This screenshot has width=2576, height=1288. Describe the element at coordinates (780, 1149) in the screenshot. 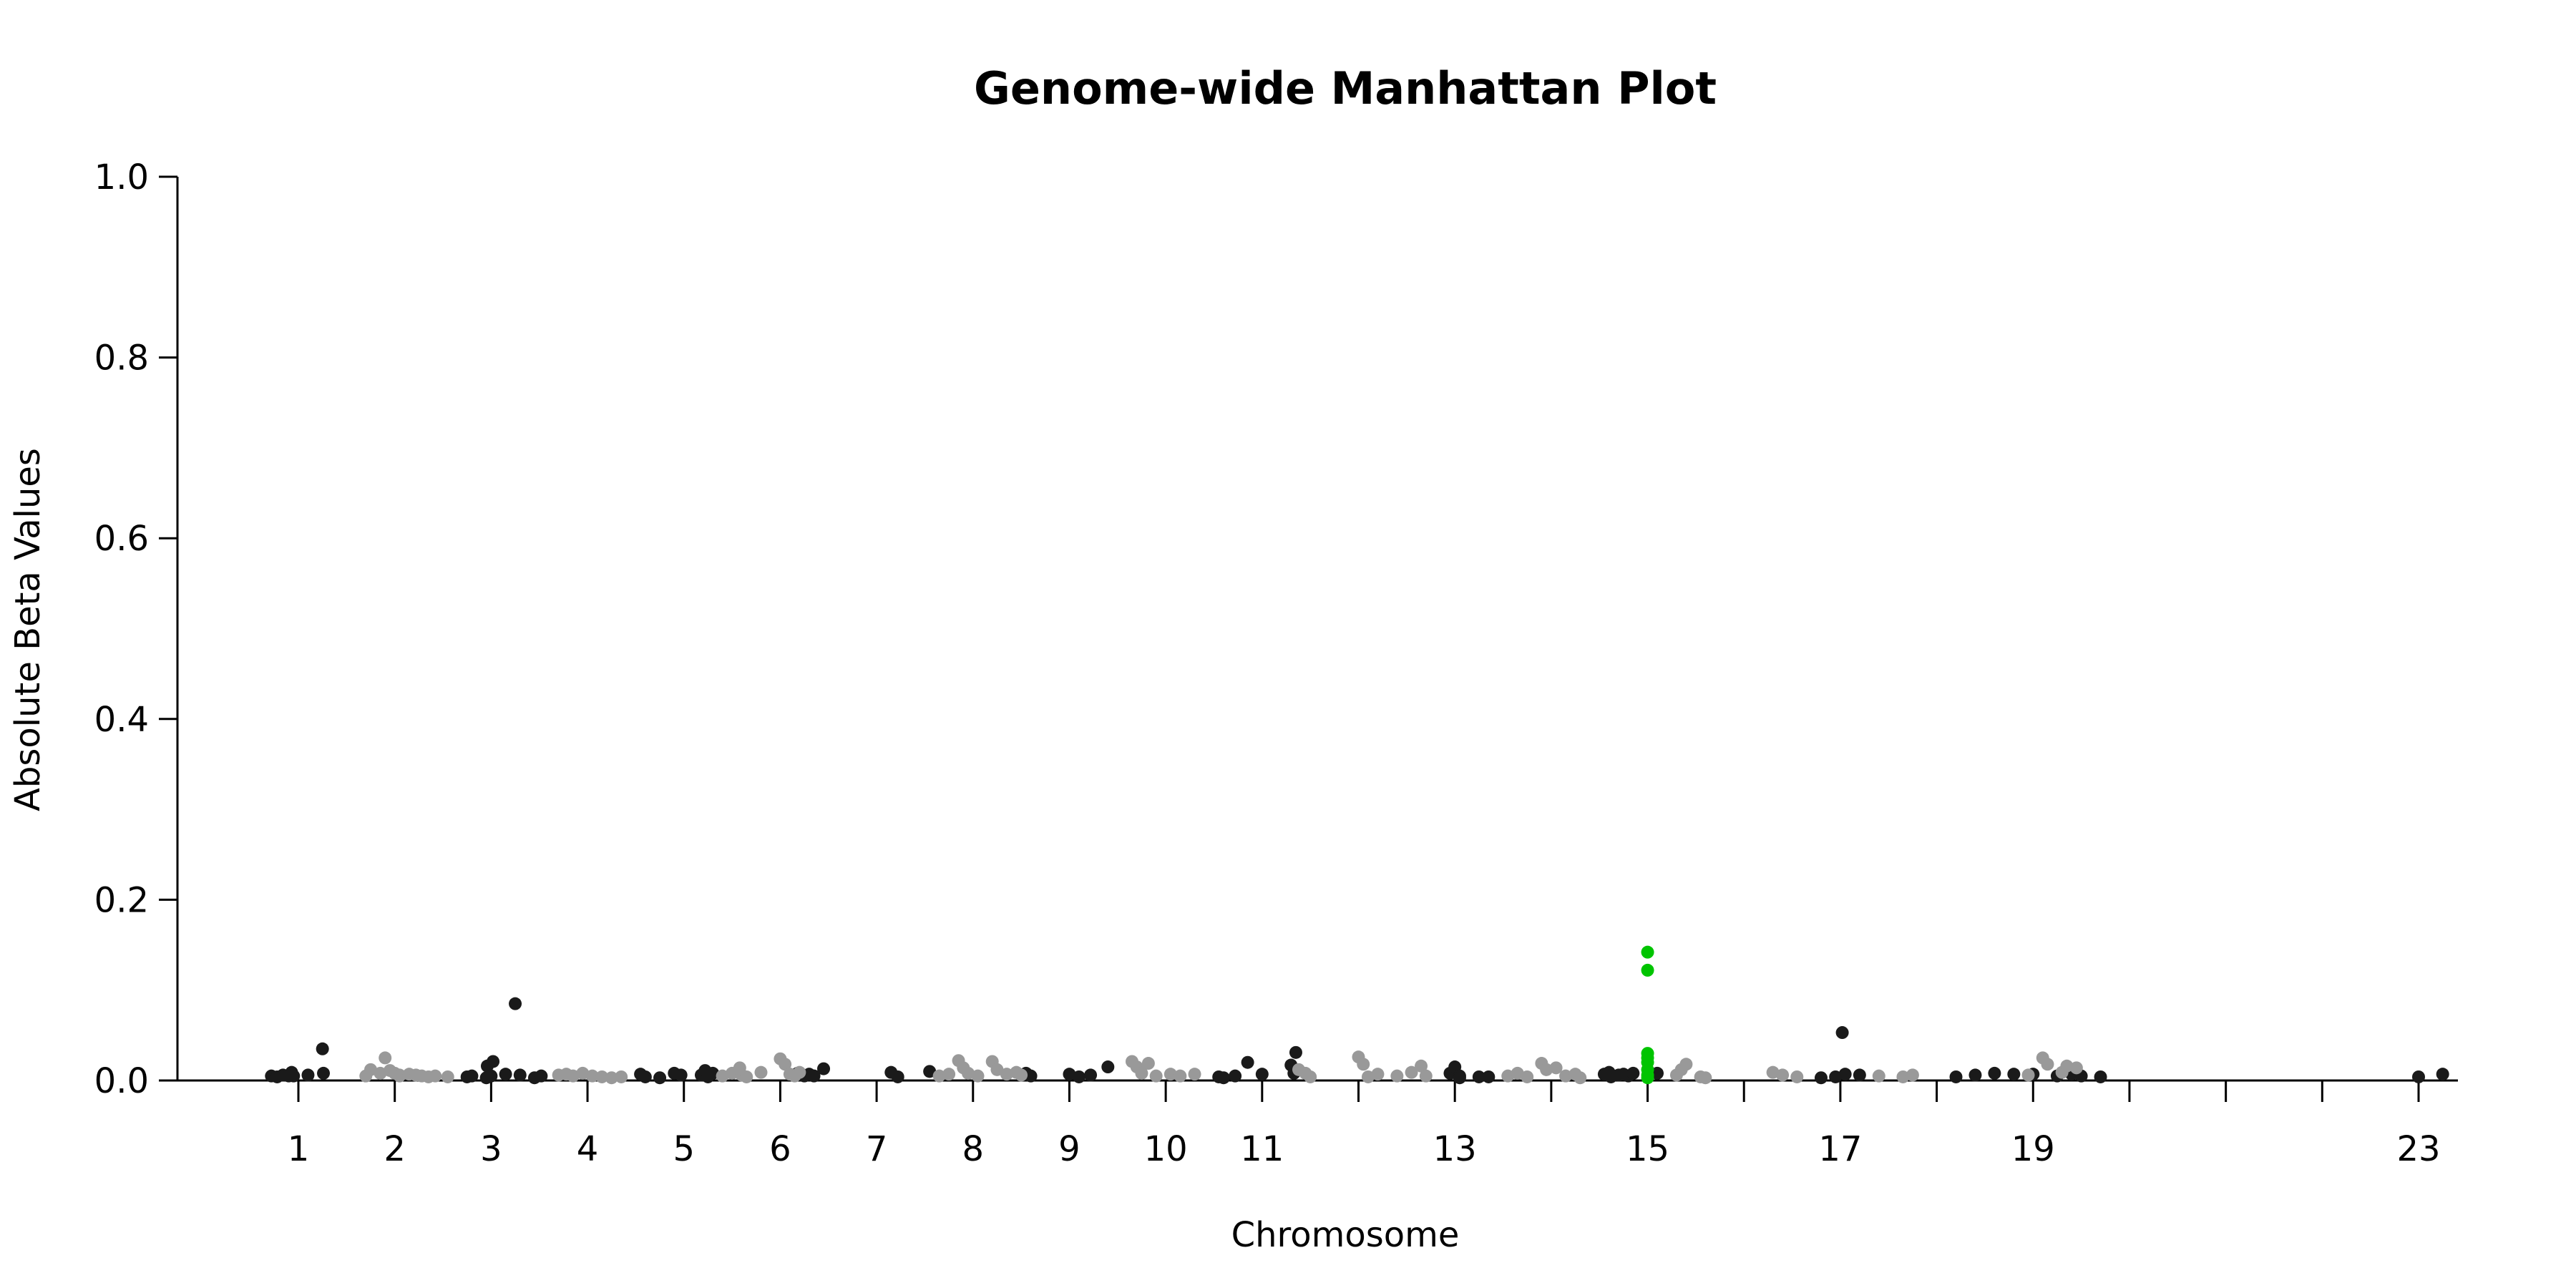

I see `x-tick-label: 6` at that location.